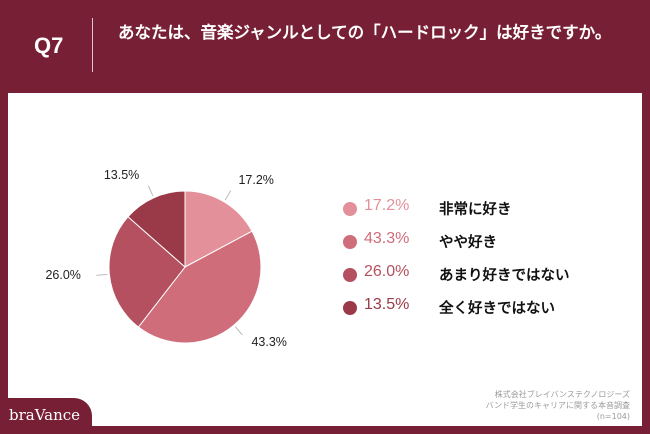 The height and width of the screenshot is (434, 650). Describe the element at coordinates (475, 210) in the screenshot. I see `legend-label: 非常に好き` at that location.